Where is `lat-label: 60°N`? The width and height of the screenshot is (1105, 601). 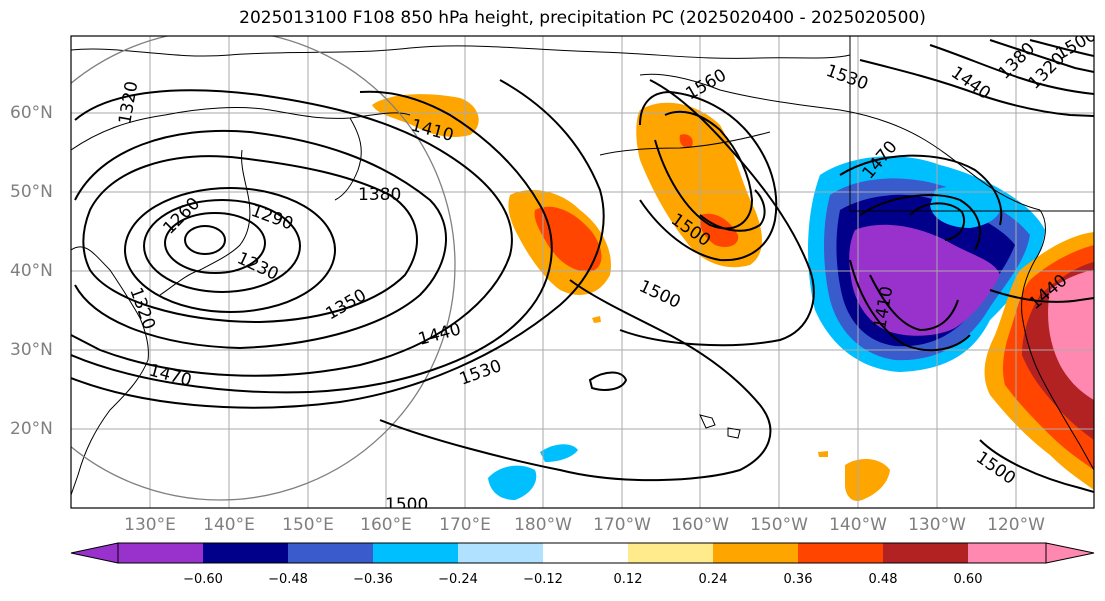 lat-label: 60°N is located at coordinates (31, 113).